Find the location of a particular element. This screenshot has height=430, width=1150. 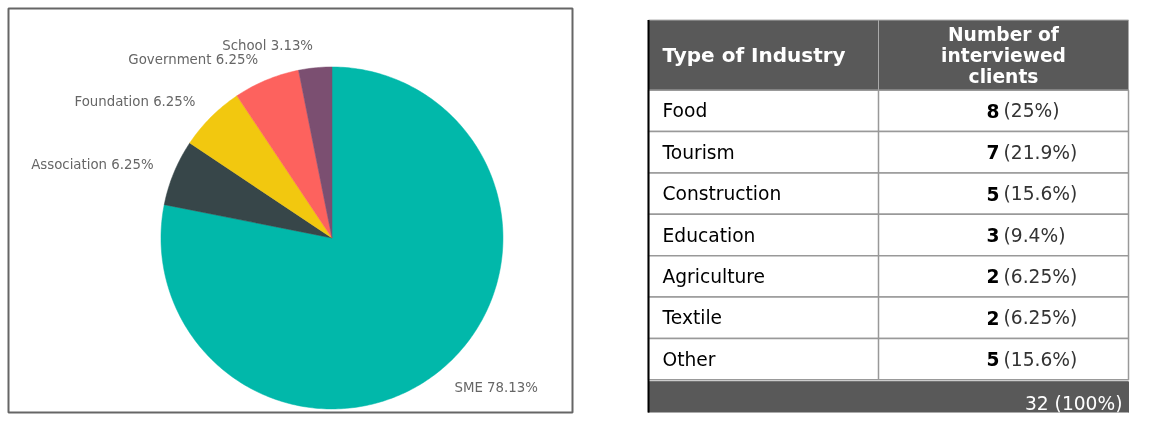

category-label: Tourism is located at coordinates (698, 152).